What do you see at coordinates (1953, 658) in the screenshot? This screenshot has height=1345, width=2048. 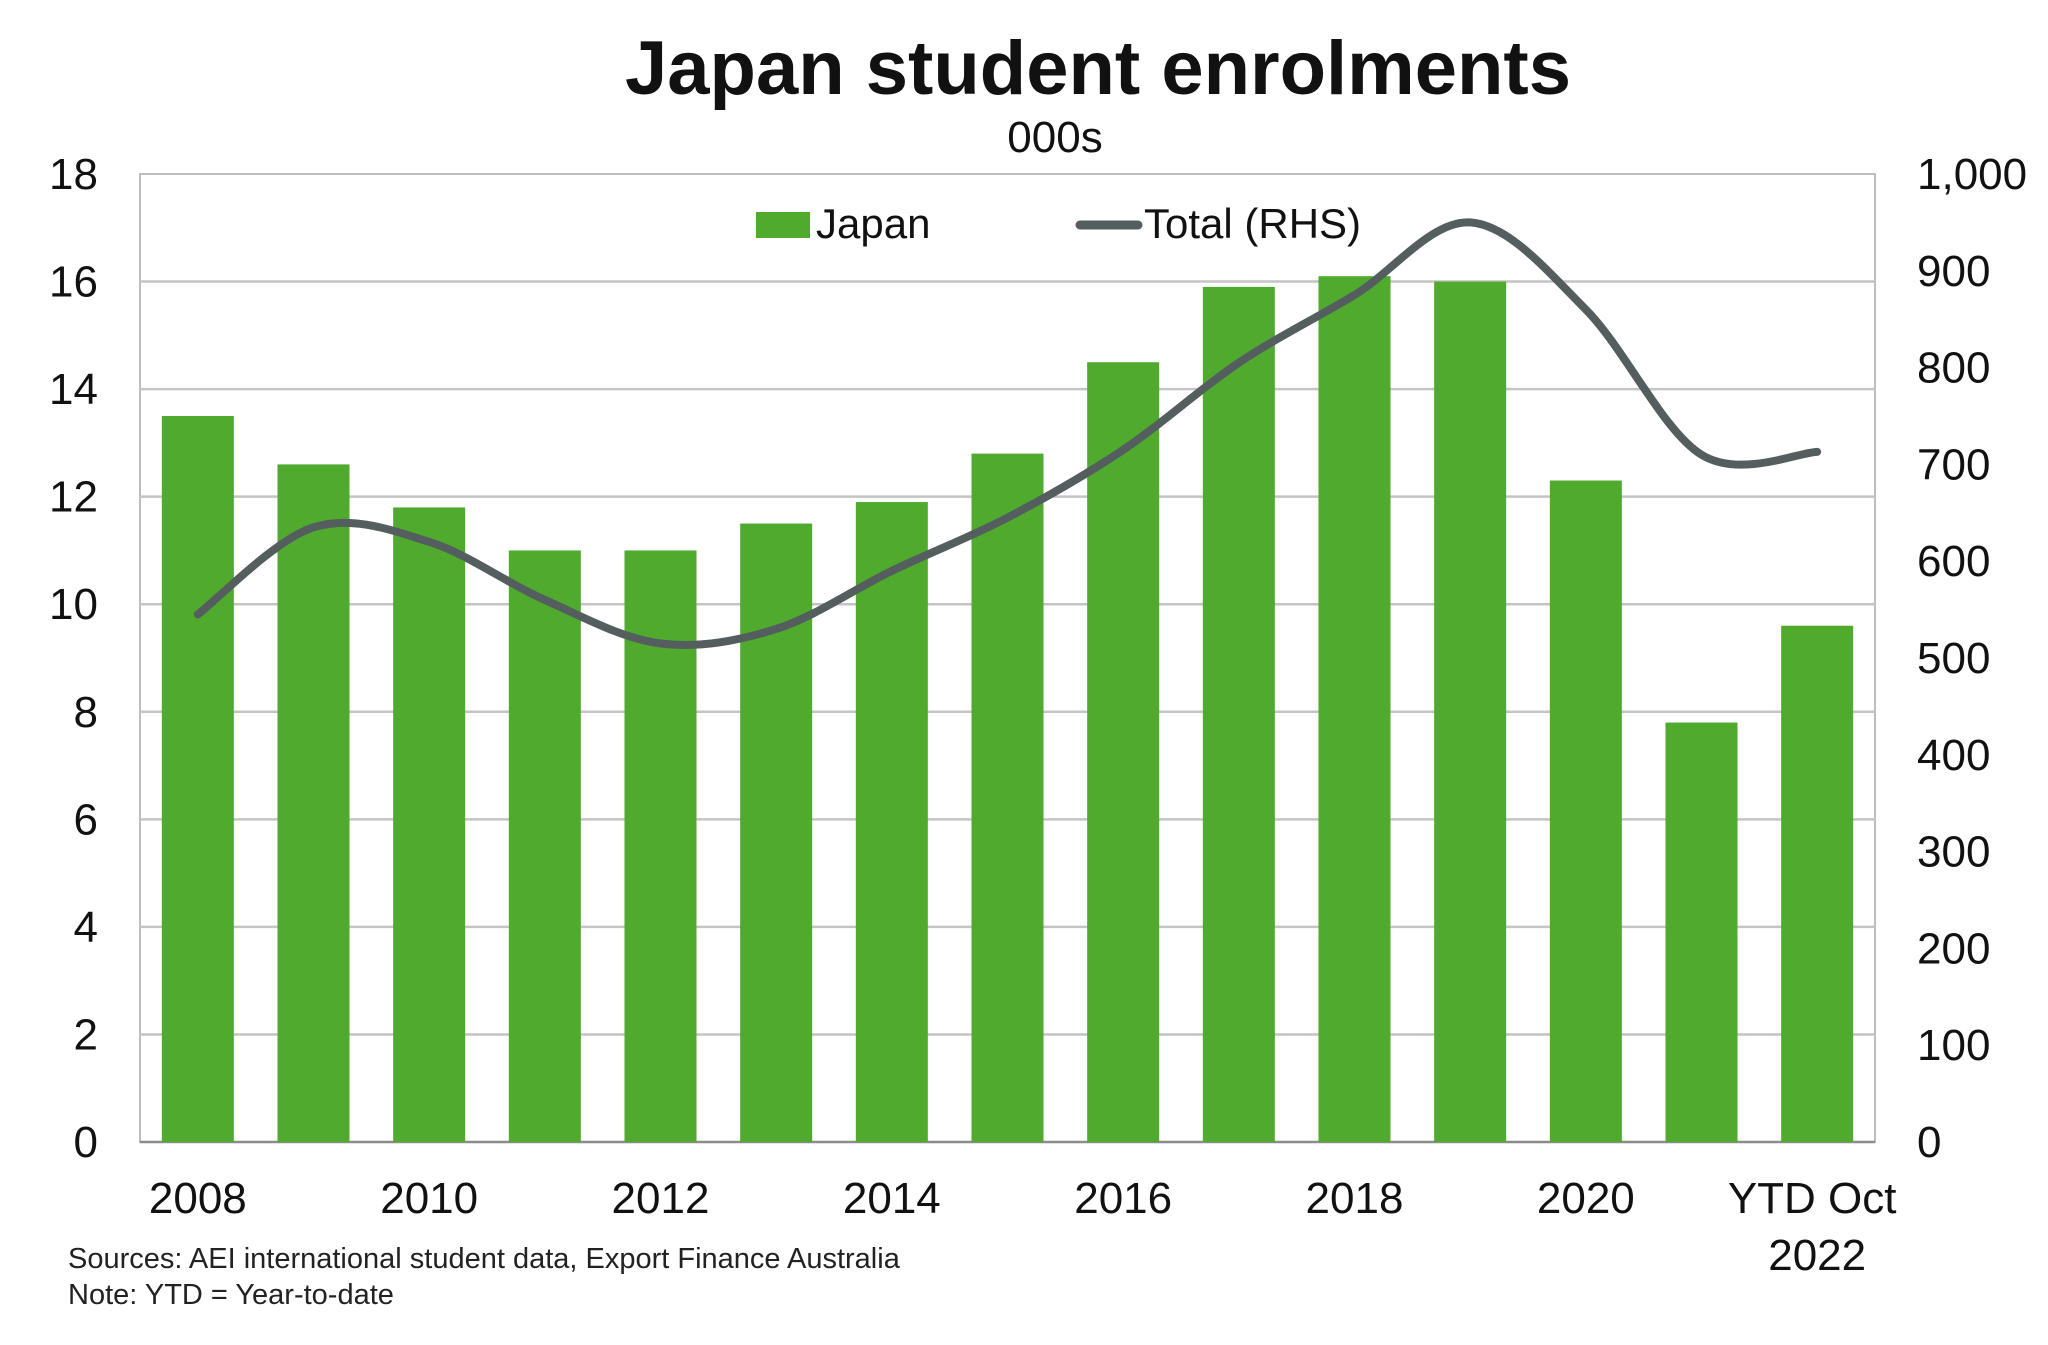 I see `right-axis-tick-label: 500` at bounding box center [1953, 658].